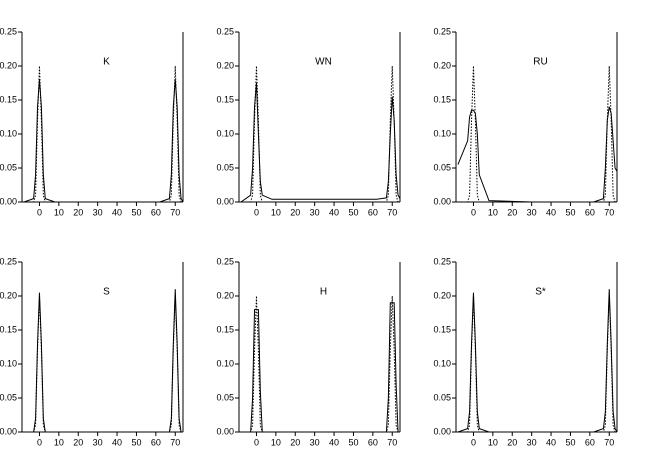 The width and height of the screenshot is (648, 458). What do you see at coordinates (106, 292) in the screenshot?
I see `panel-title: S` at bounding box center [106, 292].